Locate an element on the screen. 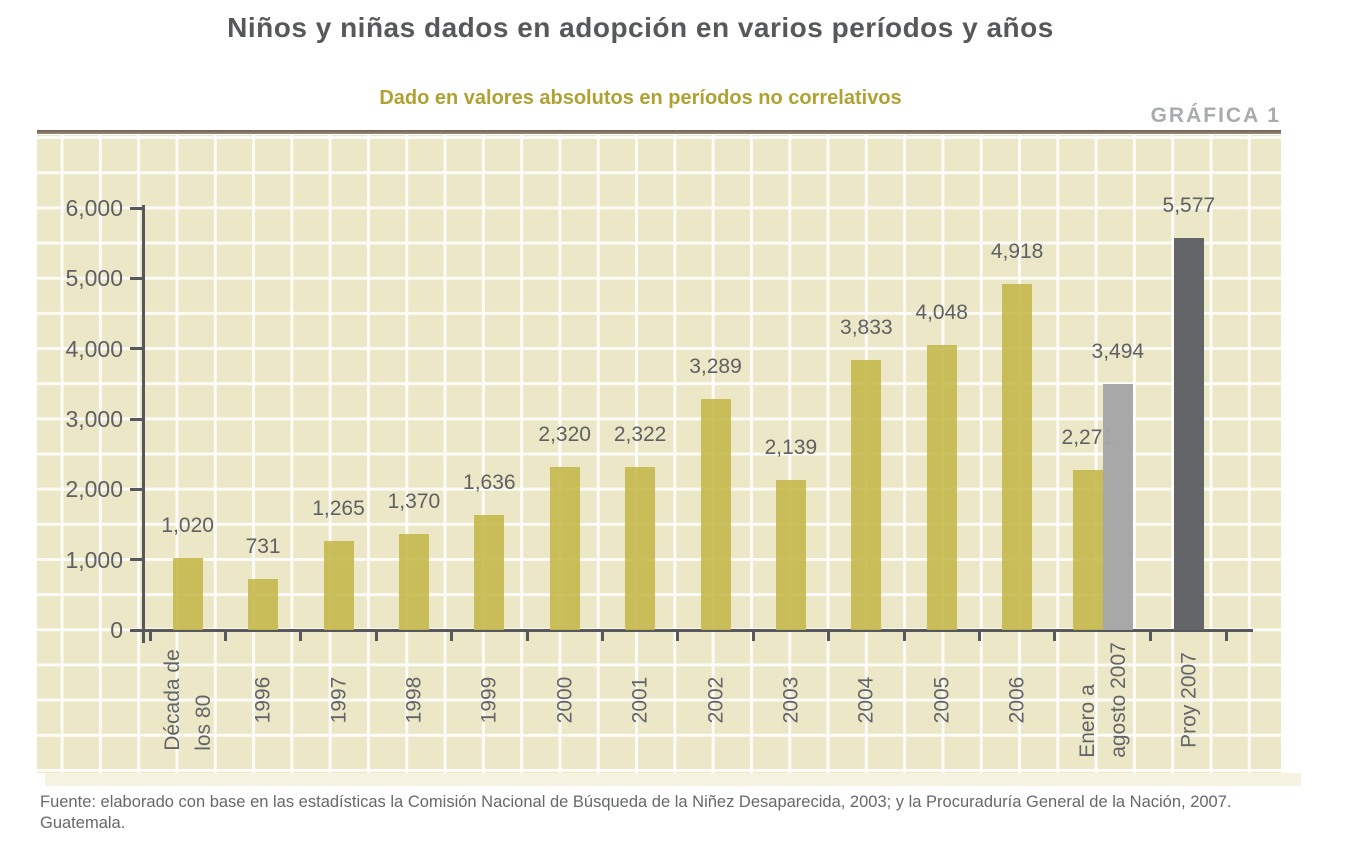 This screenshot has width=1353, height=861. category-label-text: 2006 is located at coordinates (1017, 700).